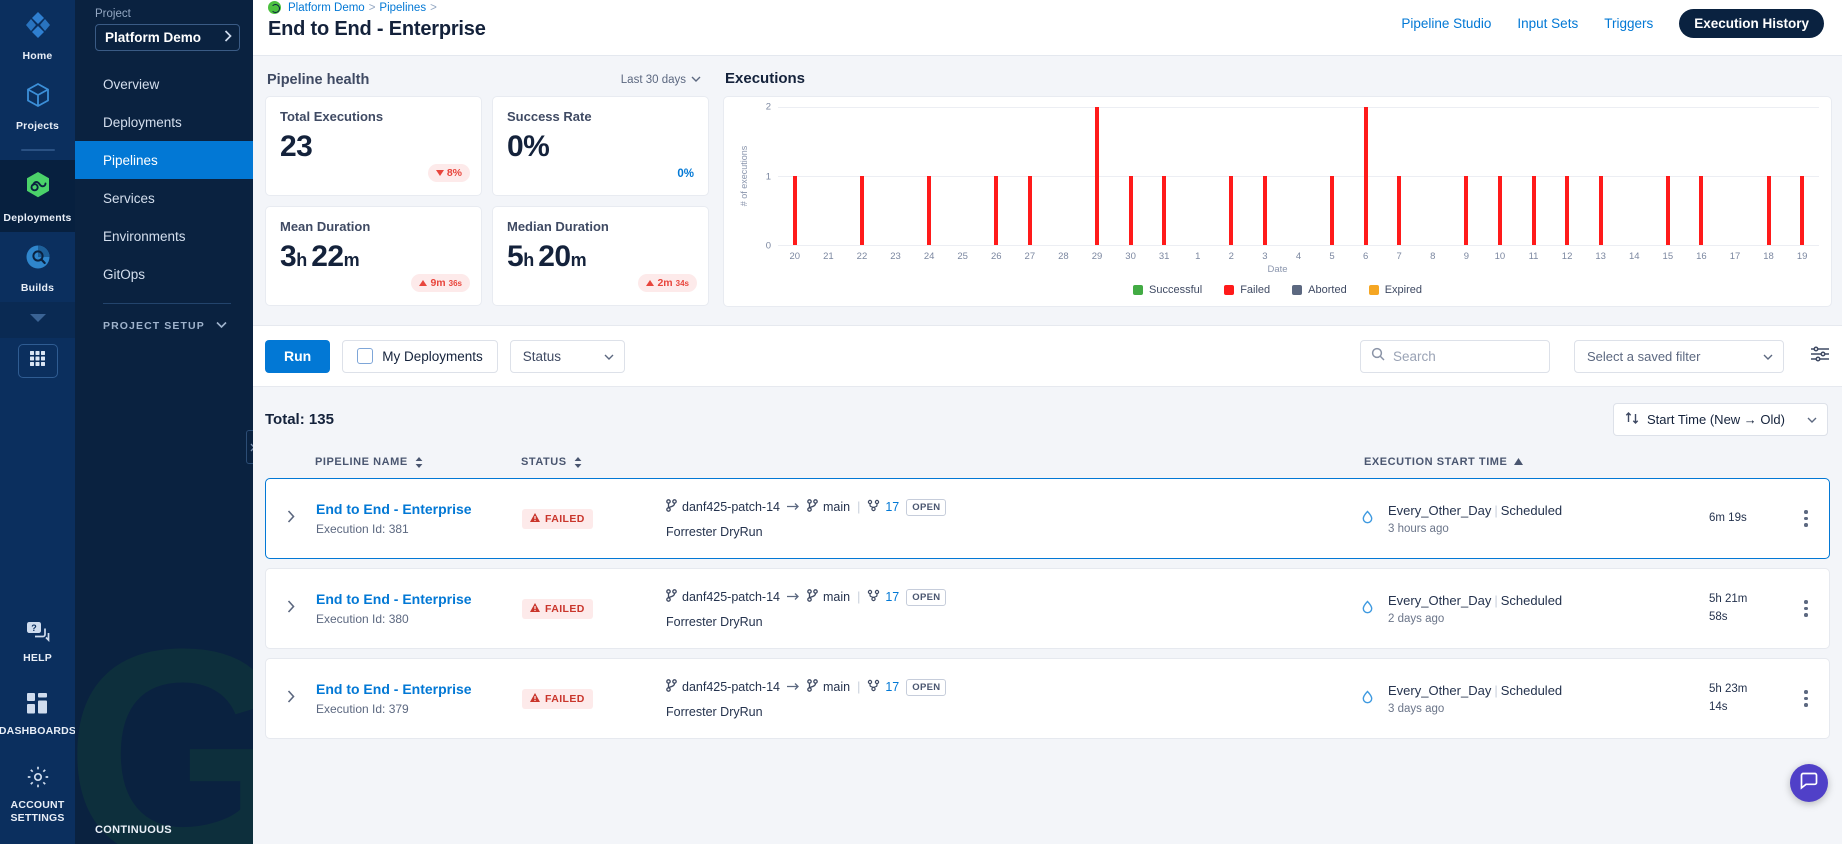 The image size is (1842, 844). Describe the element at coordinates (37, 714) in the screenshot. I see `rail-item-dashboards: DASHBOARDS` at that location.